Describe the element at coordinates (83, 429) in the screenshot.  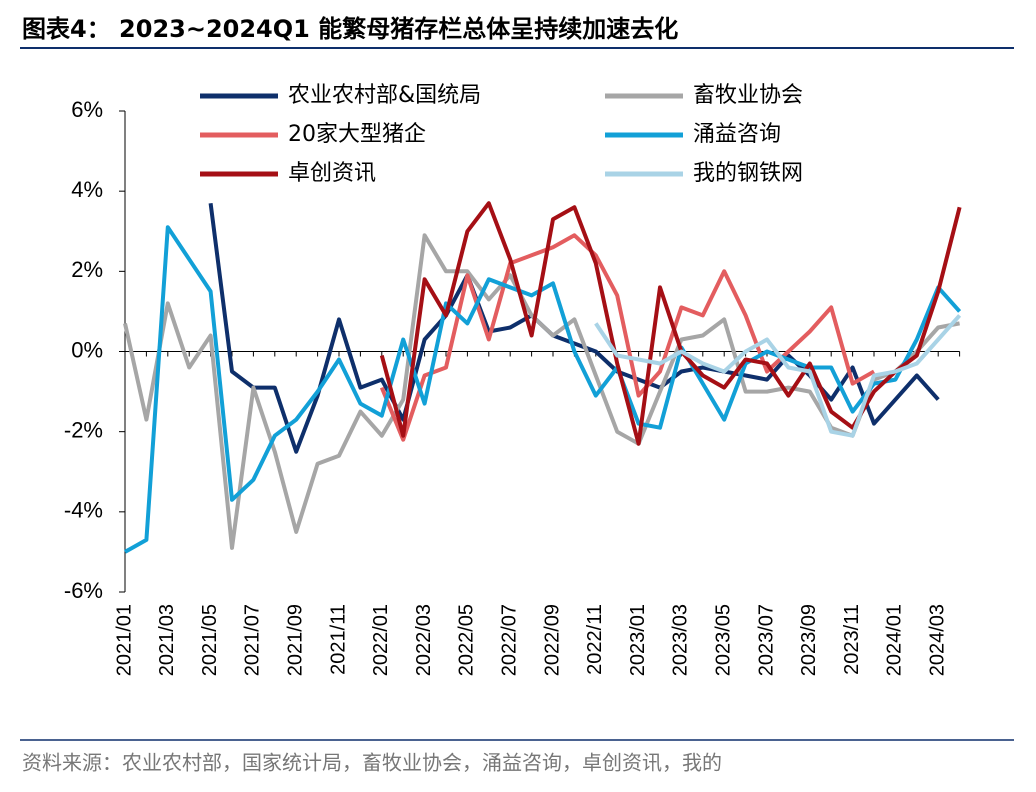
I see `y-tick-label: -2%` at that location.